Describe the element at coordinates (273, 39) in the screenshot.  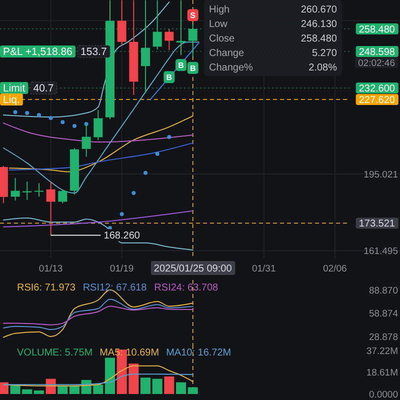
I see `text: Close 258.480` at that location.